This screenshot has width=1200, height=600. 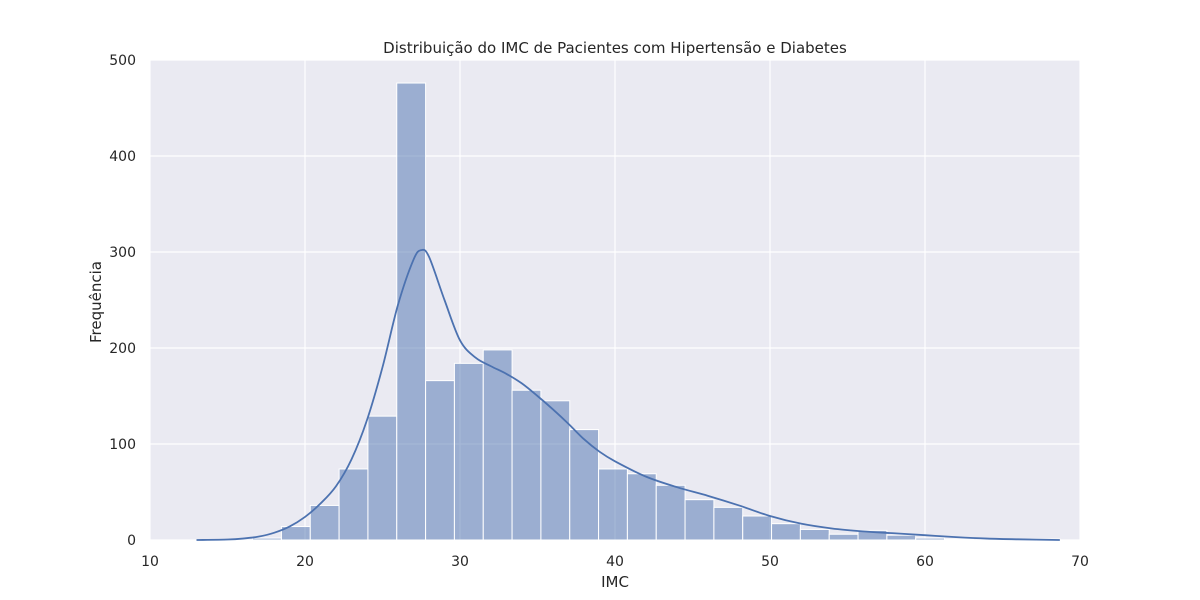 What do you see at coordinates (1080, 562) in the screenshot?
I see `x-tick-label: 70` at bounding box center [1080, 562].